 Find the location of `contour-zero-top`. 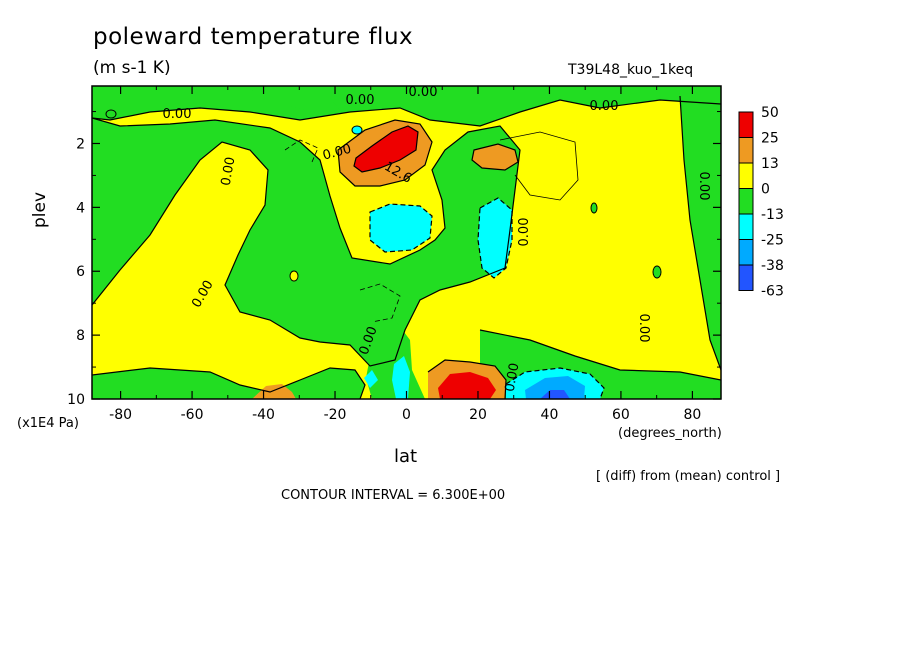

contour-zero-top is located at coordinates (406, 113).